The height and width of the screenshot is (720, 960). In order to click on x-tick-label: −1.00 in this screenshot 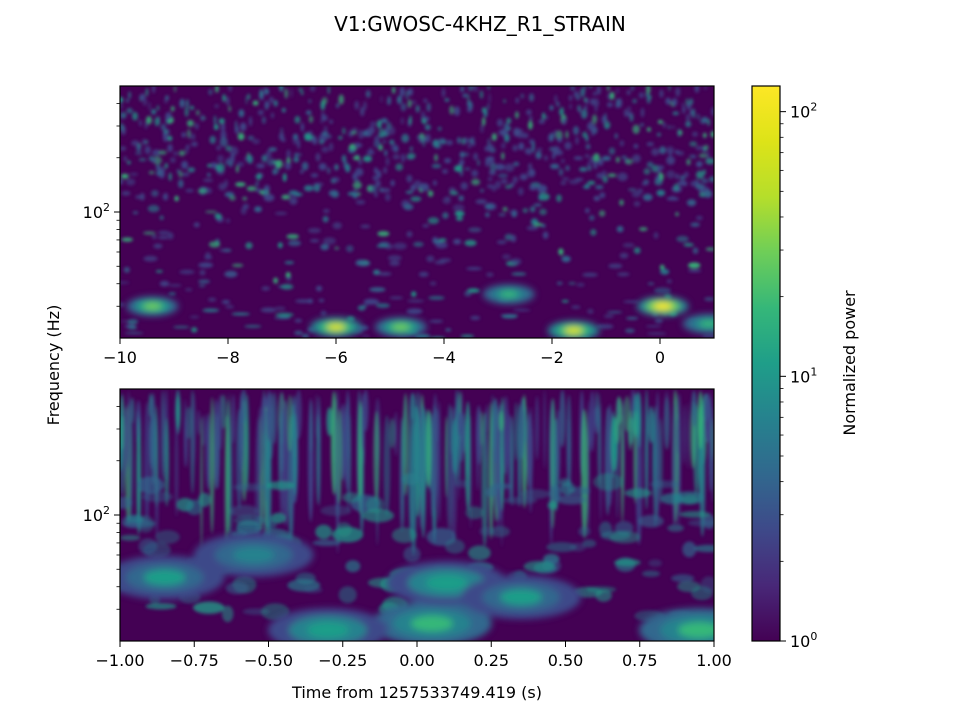, I will do `click(119, 660)`.